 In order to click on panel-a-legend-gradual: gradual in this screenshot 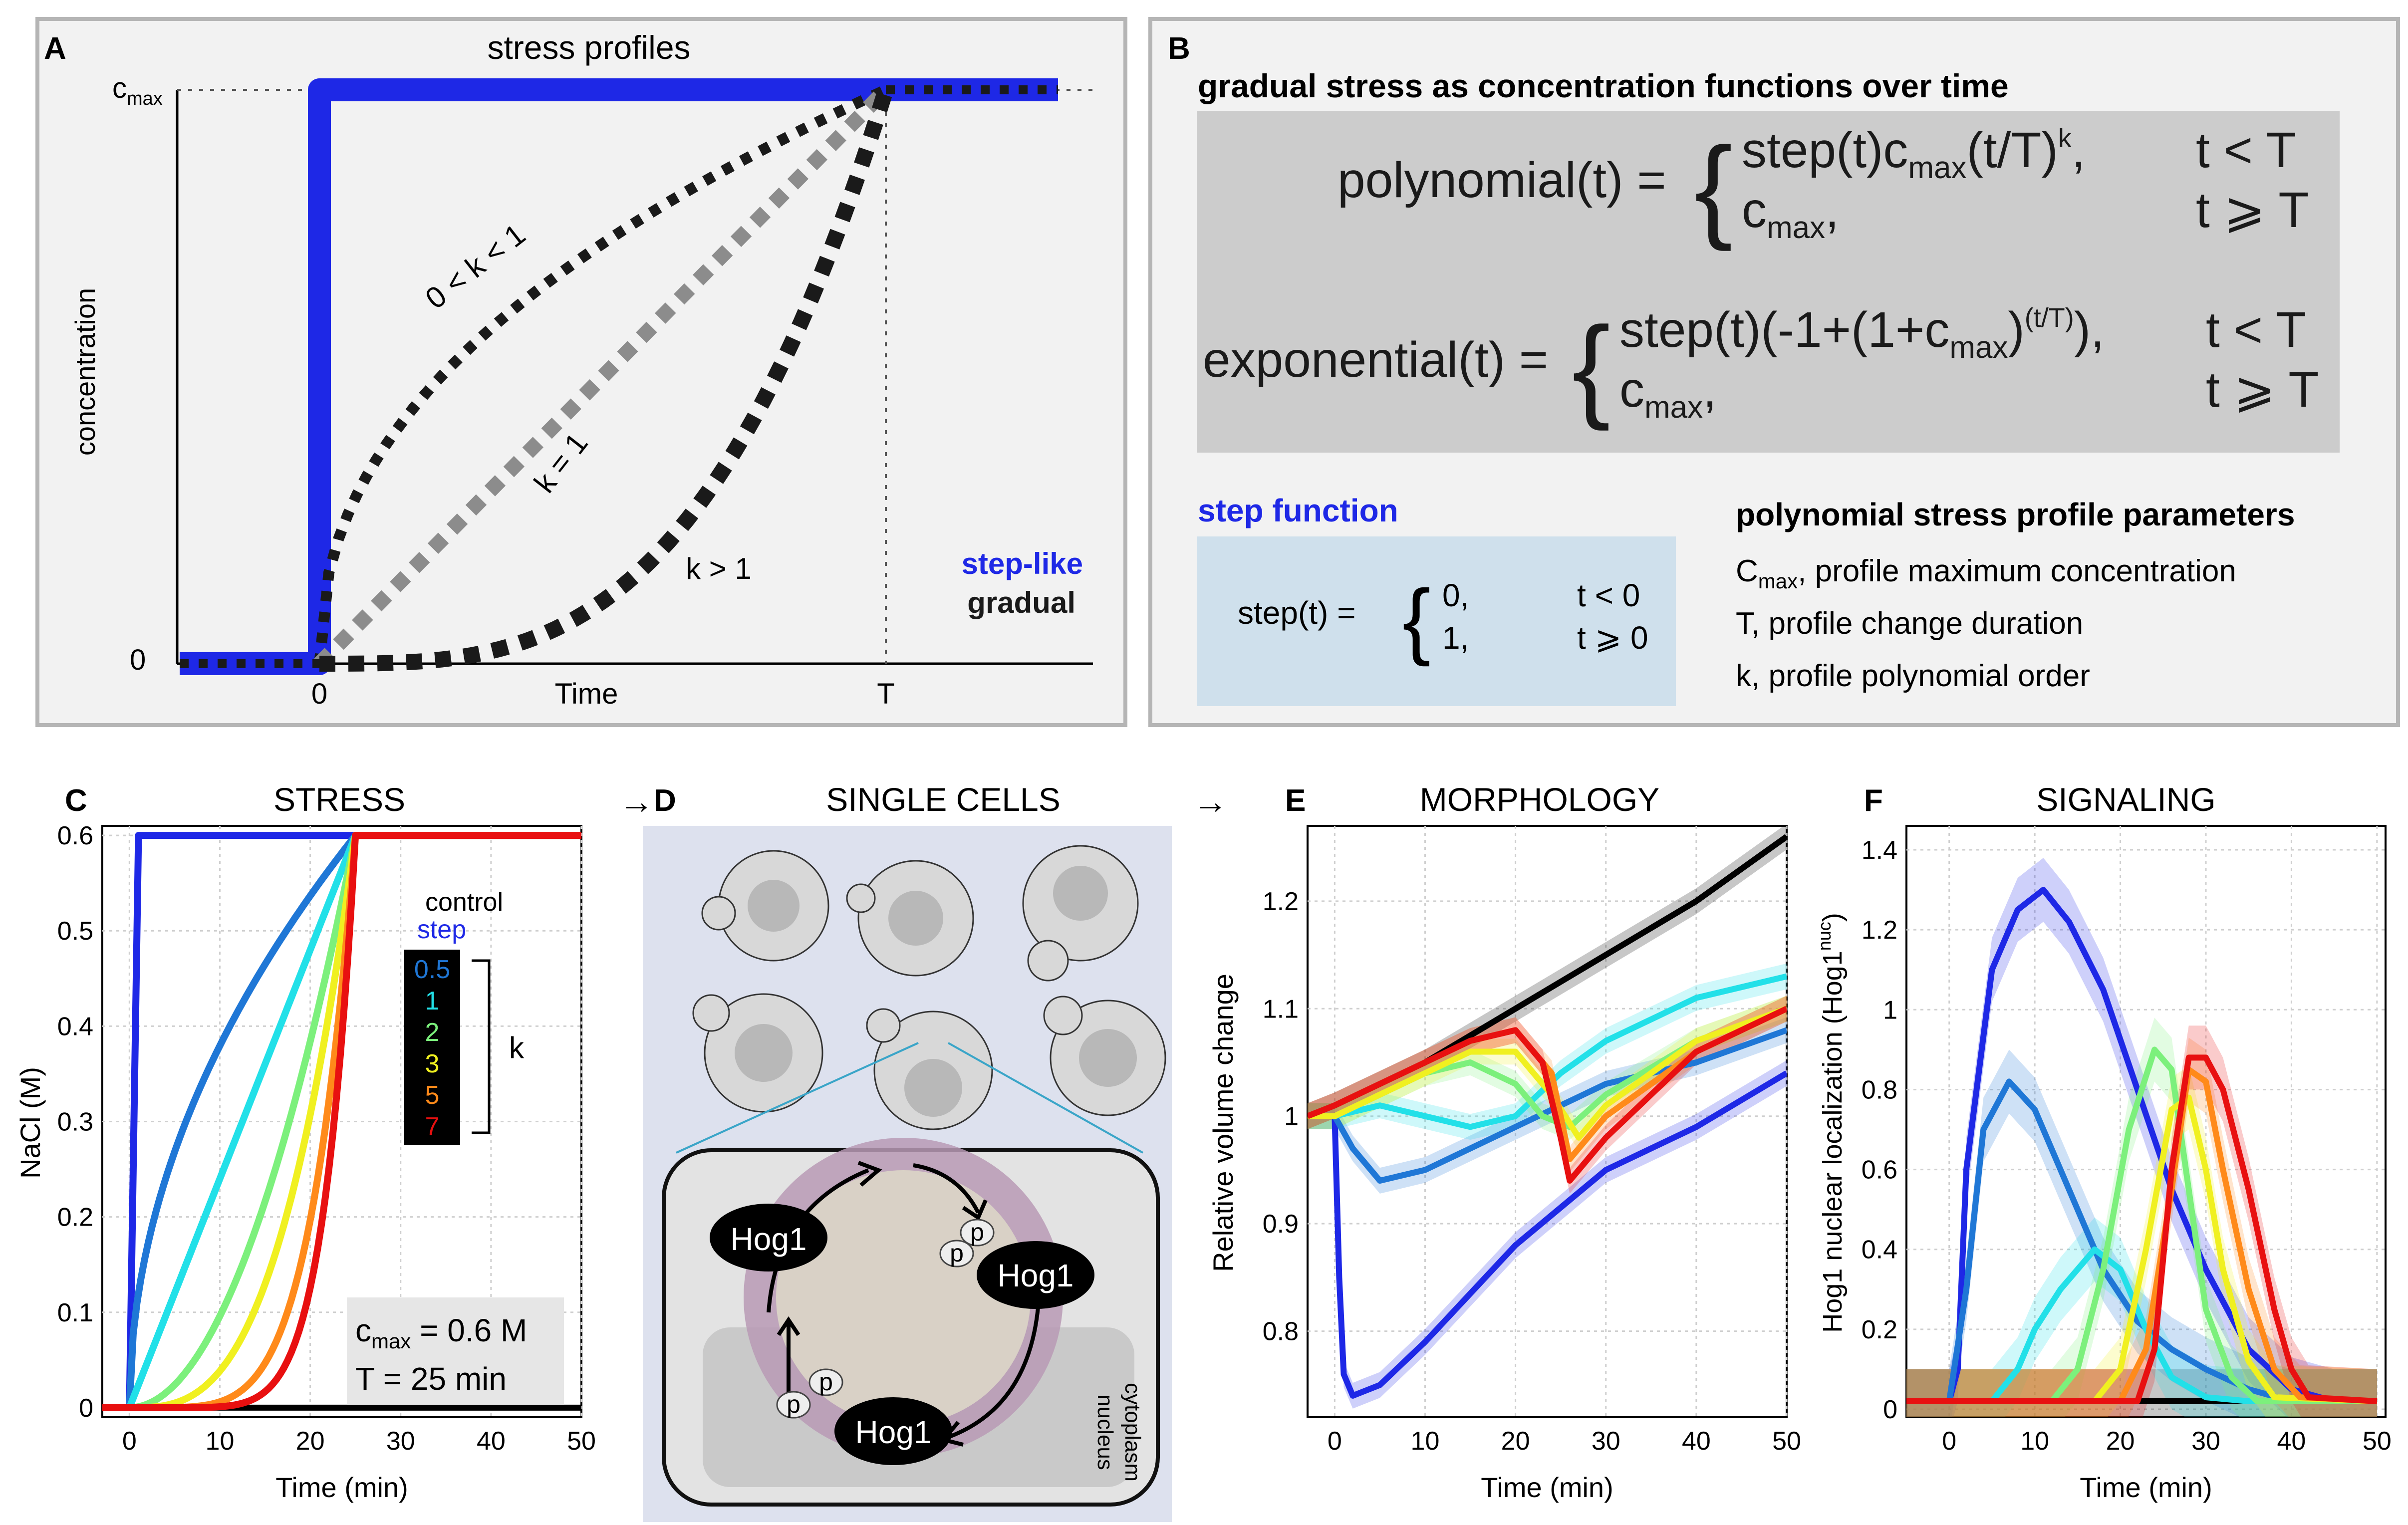, I will do `click(1021, 603)`.